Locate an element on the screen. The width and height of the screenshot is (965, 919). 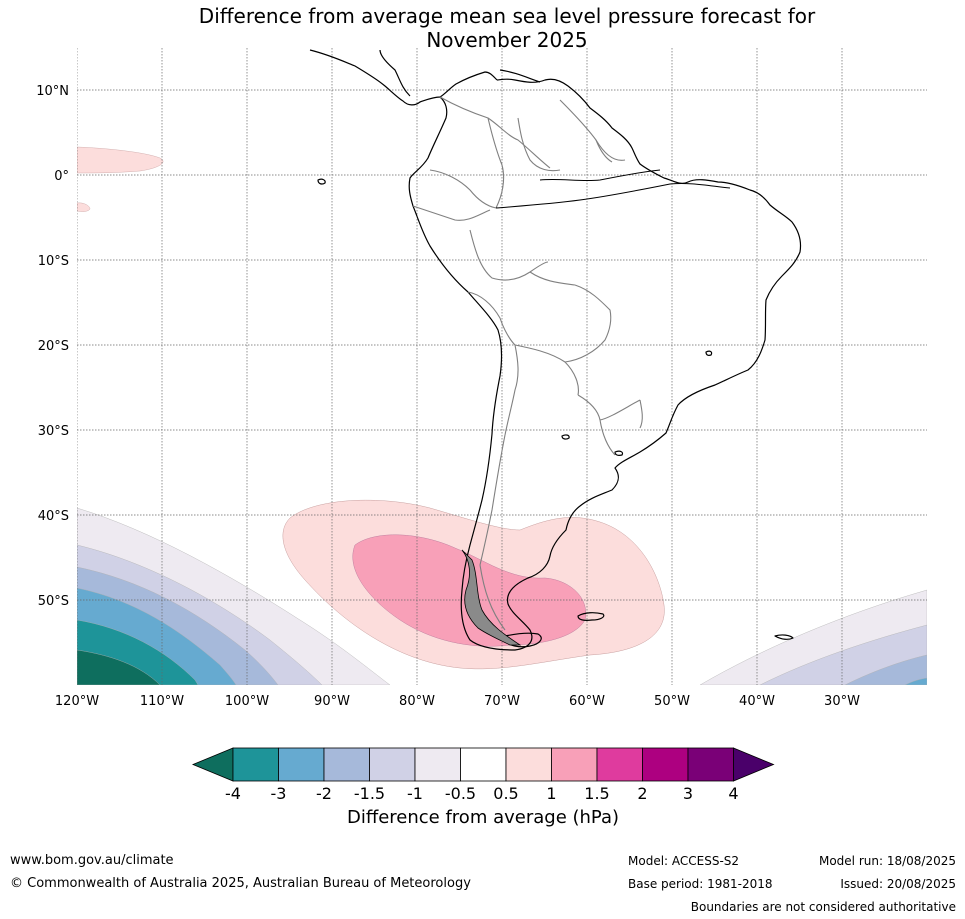
footer-base-period: Base period: 1981-2018 is located at coordinates (700, 884).